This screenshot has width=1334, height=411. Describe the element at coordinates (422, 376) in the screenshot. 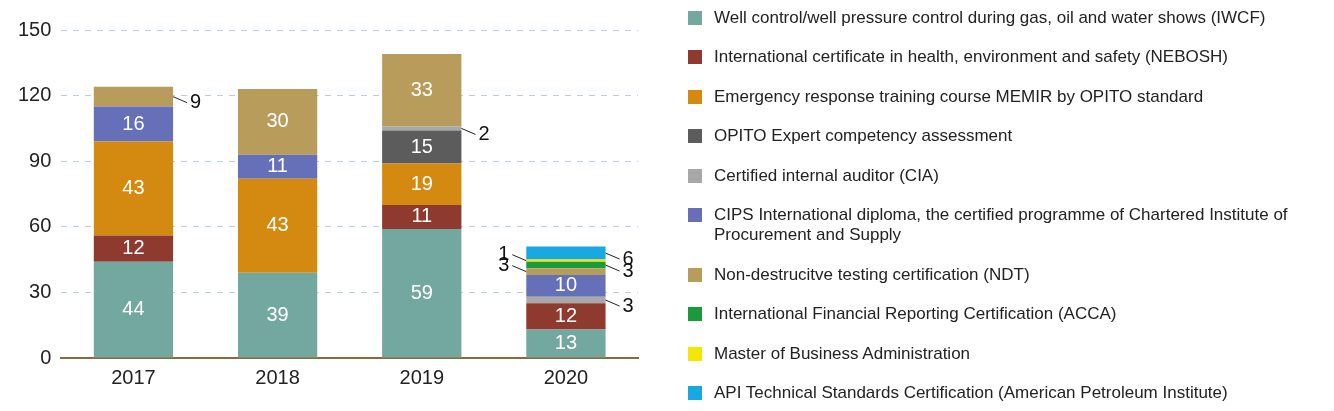

I see `x-tick-label: 2019` at that location.